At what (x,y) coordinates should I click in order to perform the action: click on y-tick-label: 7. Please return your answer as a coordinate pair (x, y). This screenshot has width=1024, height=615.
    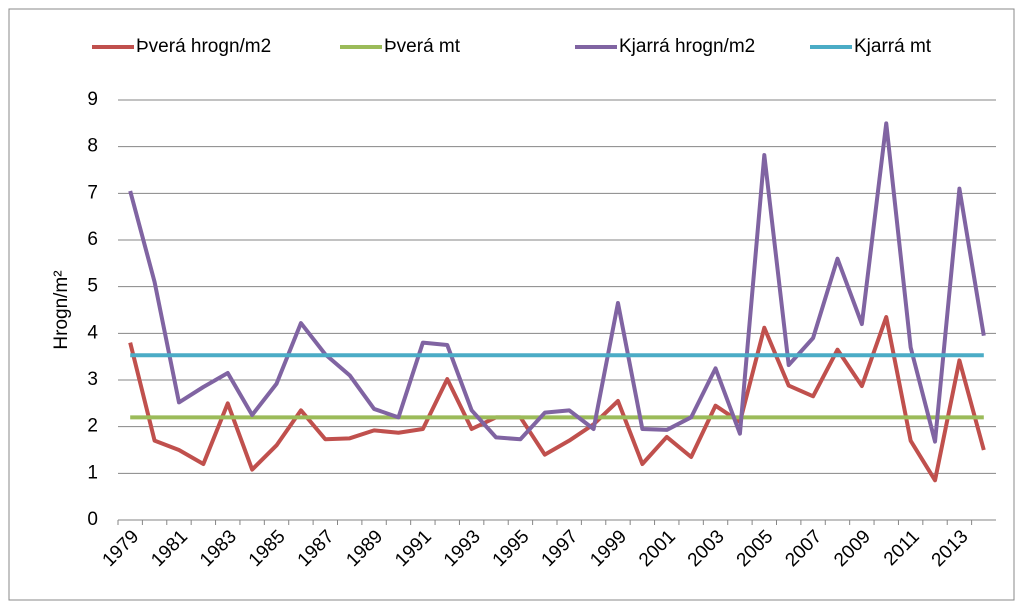
    Looking at the image, I should click on (92, 192).